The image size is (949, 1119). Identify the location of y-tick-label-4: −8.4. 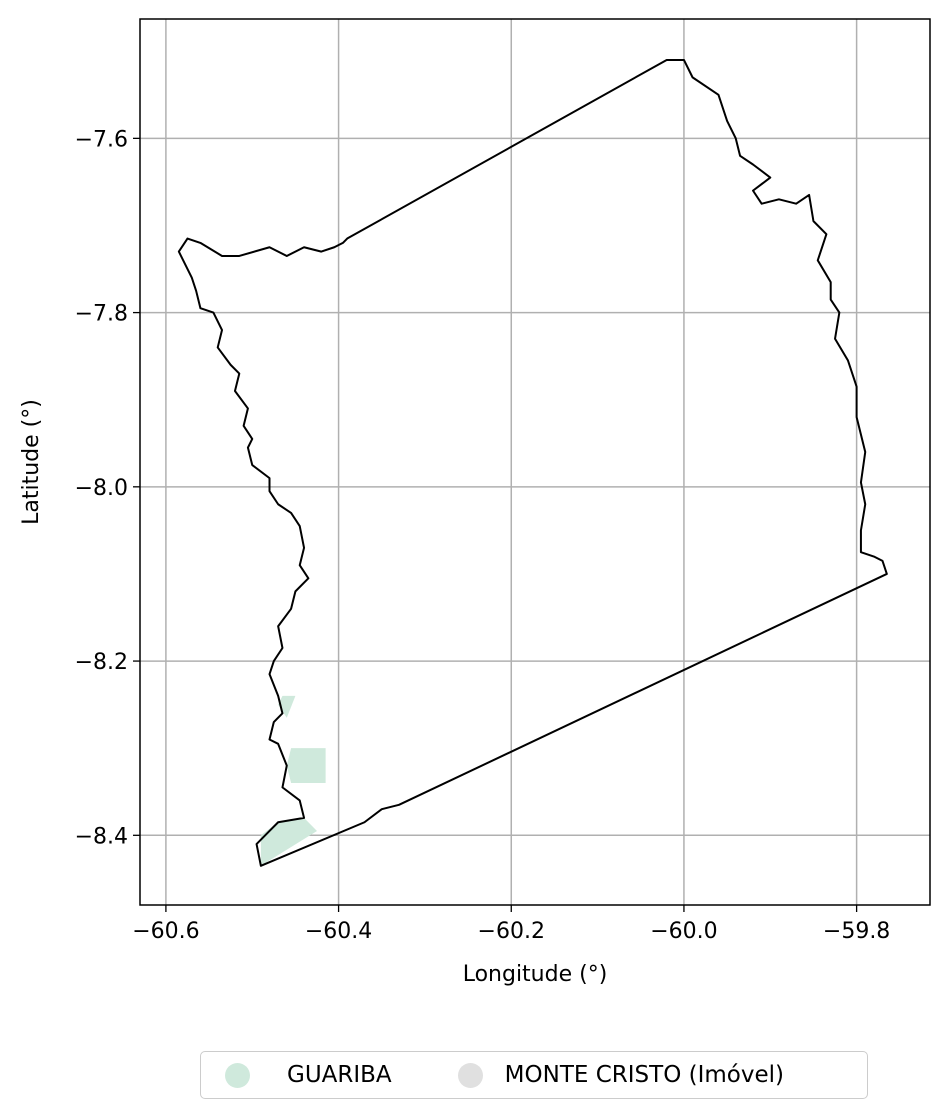
(101, 836).